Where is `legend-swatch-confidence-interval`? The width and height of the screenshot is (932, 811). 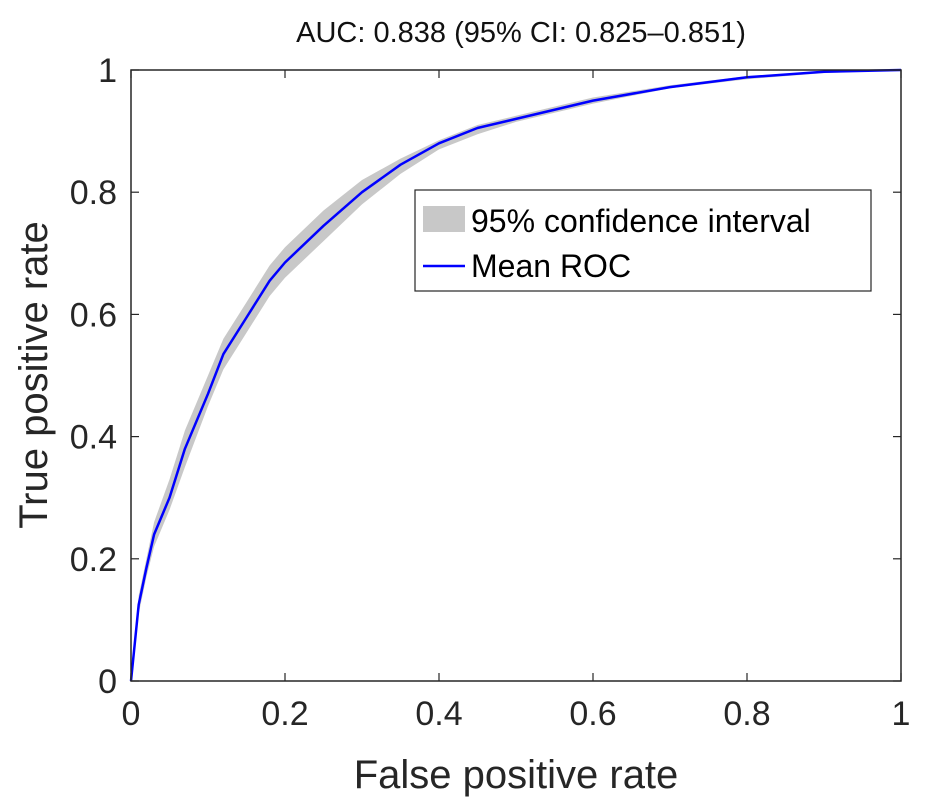 legend-swatch-confidence-interval is located at coordinates (444, 219).